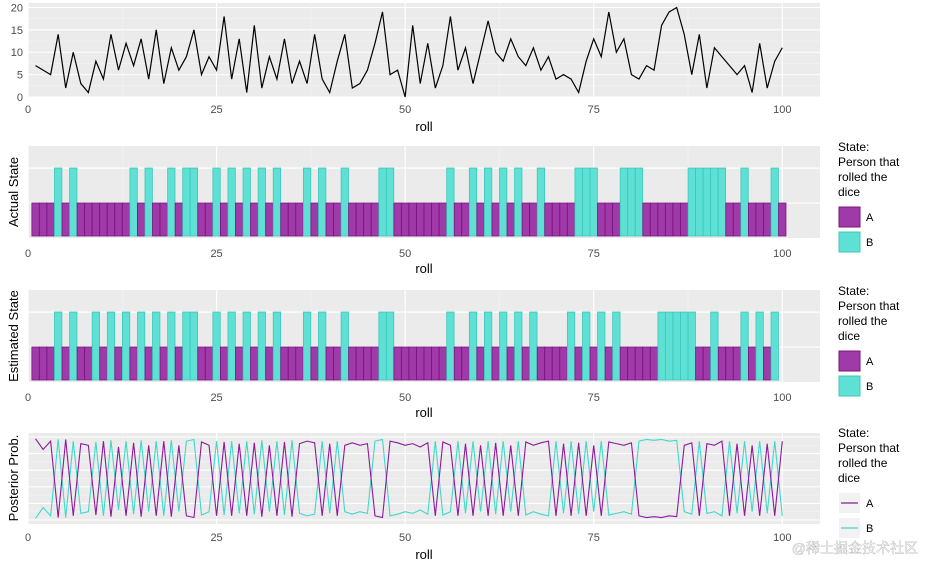 The height and width of the screenshot is (564, 926). What do you see at coordinates (409, 52) in the screenshot?
I see `rolls-line-series` at bounding box center [409, 52].